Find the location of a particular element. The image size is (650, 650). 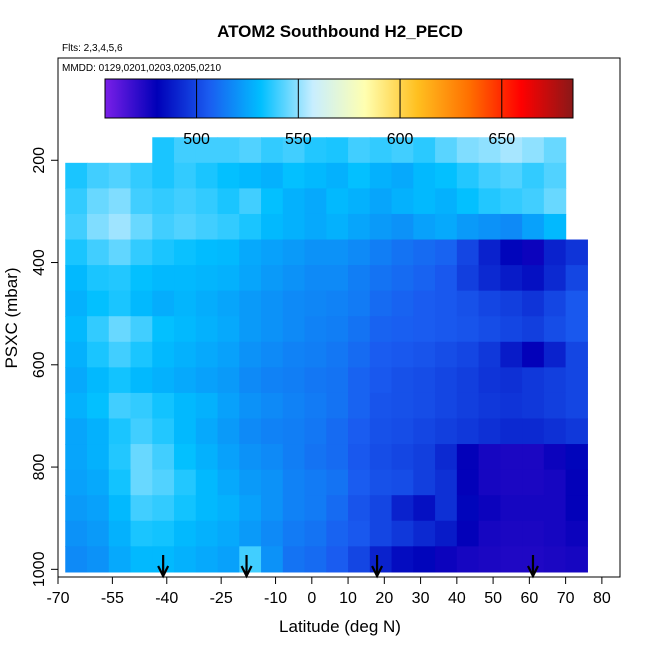

colorbar-tick-label: 500 is located at coordinates (196, 139).